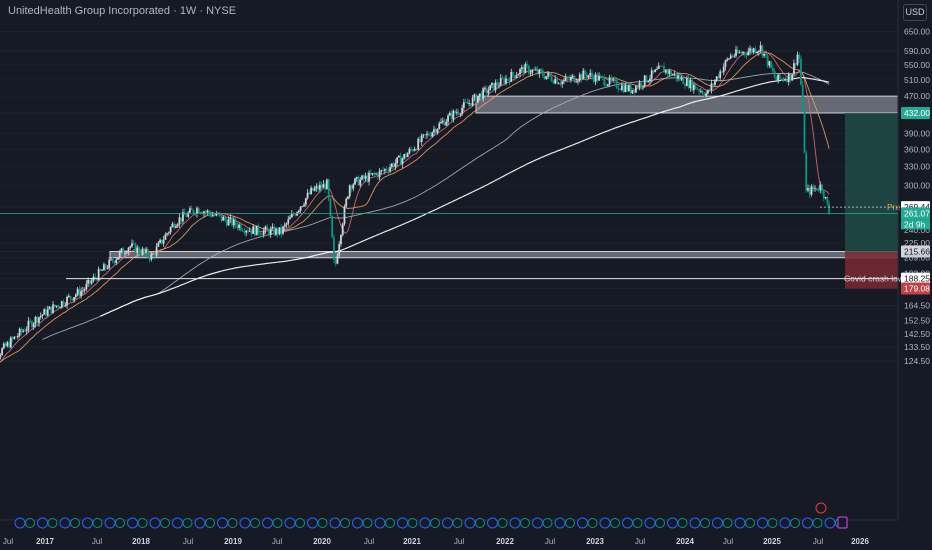 Image resolution: width=932 pixels, height=550 pixels. I want to click on price-tag-label: 215.66, so click(917, 251).